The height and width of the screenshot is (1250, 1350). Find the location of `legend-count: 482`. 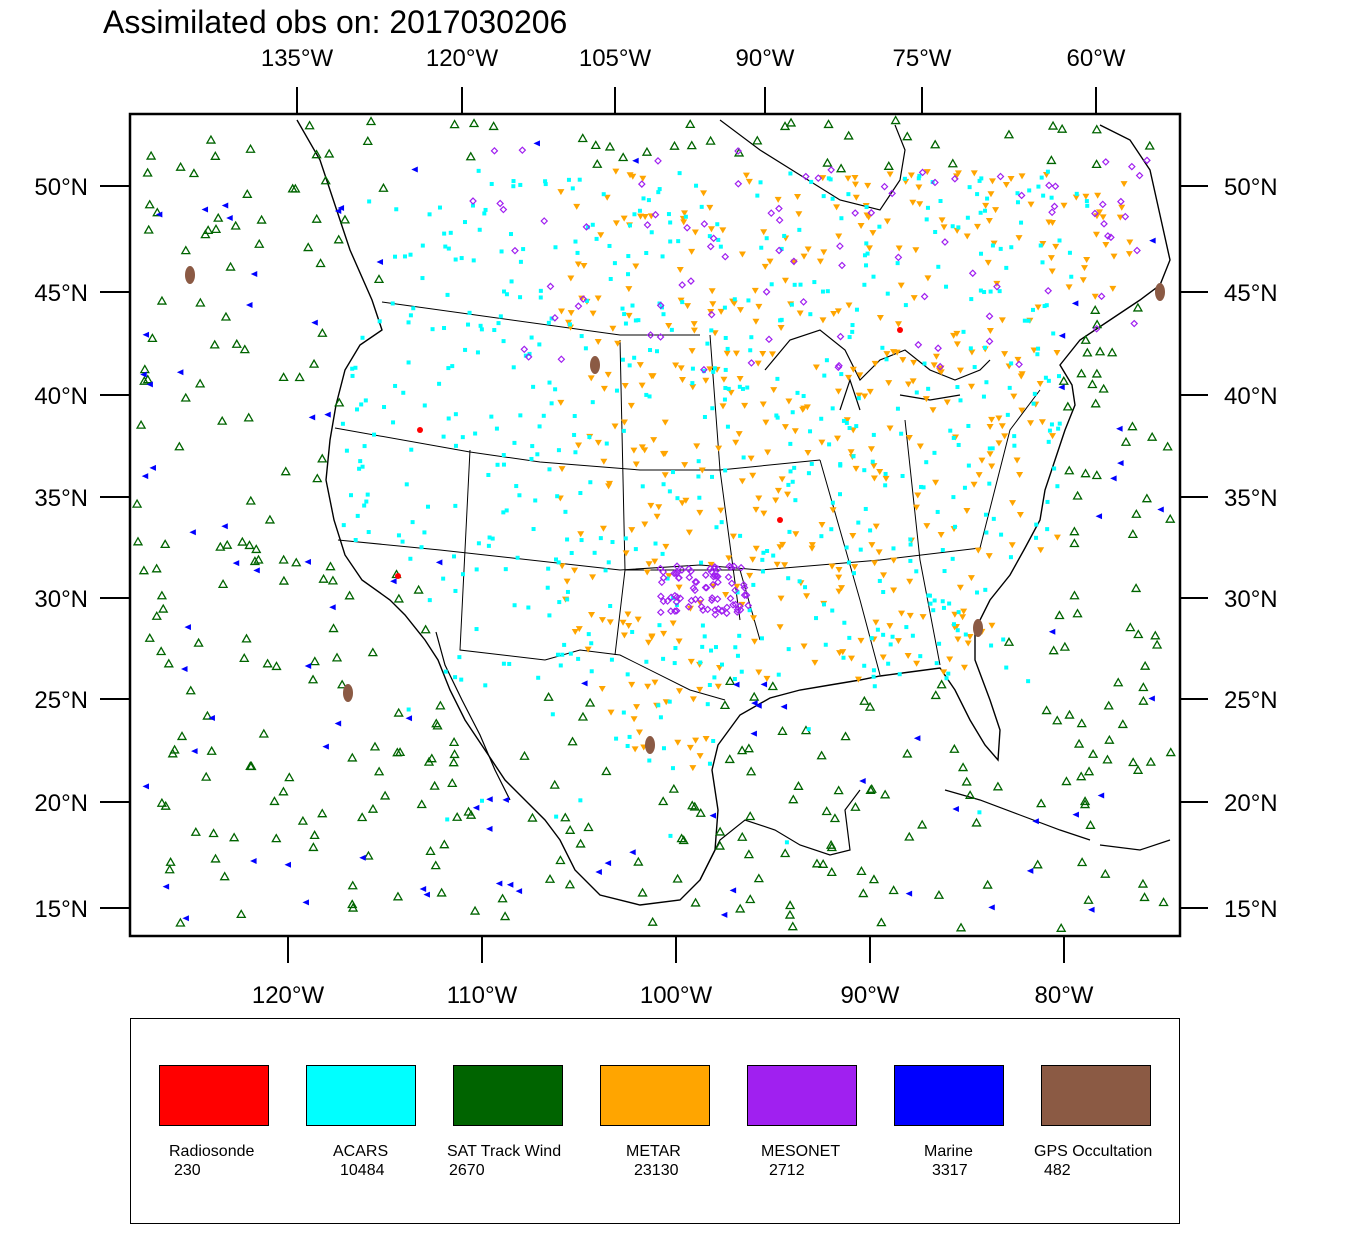

legend-count: 482 is located at coordinates (1057, 1170).